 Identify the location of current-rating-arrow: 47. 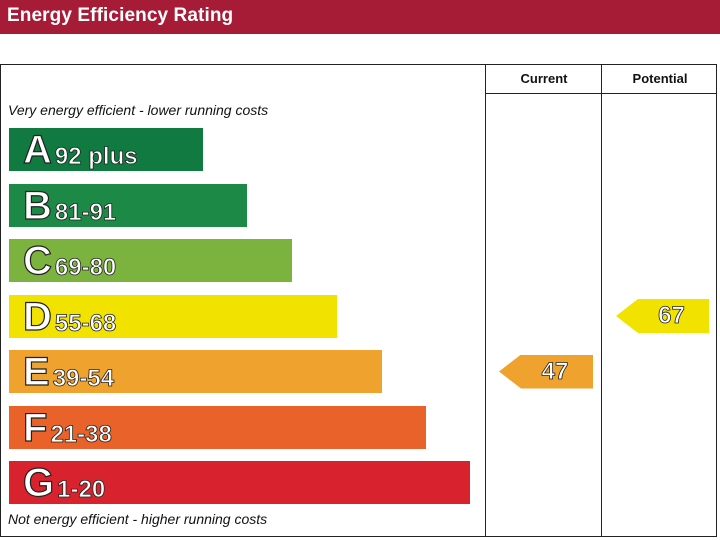
(546, 371).